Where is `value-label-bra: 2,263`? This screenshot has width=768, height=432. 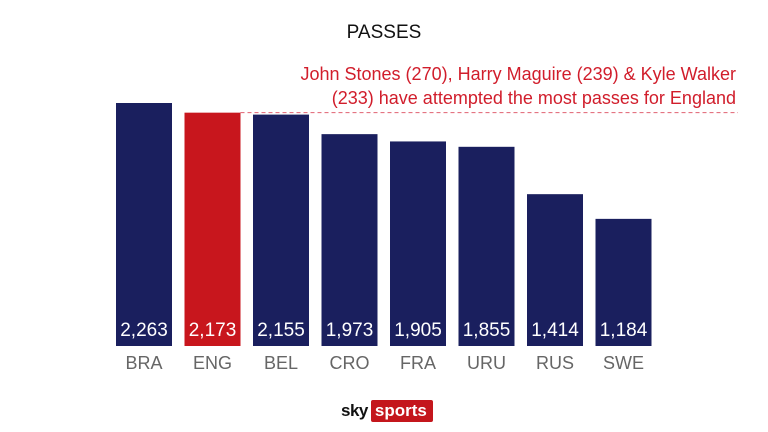
value-label-bra: 2,263 is located at coordinates (144, 330).